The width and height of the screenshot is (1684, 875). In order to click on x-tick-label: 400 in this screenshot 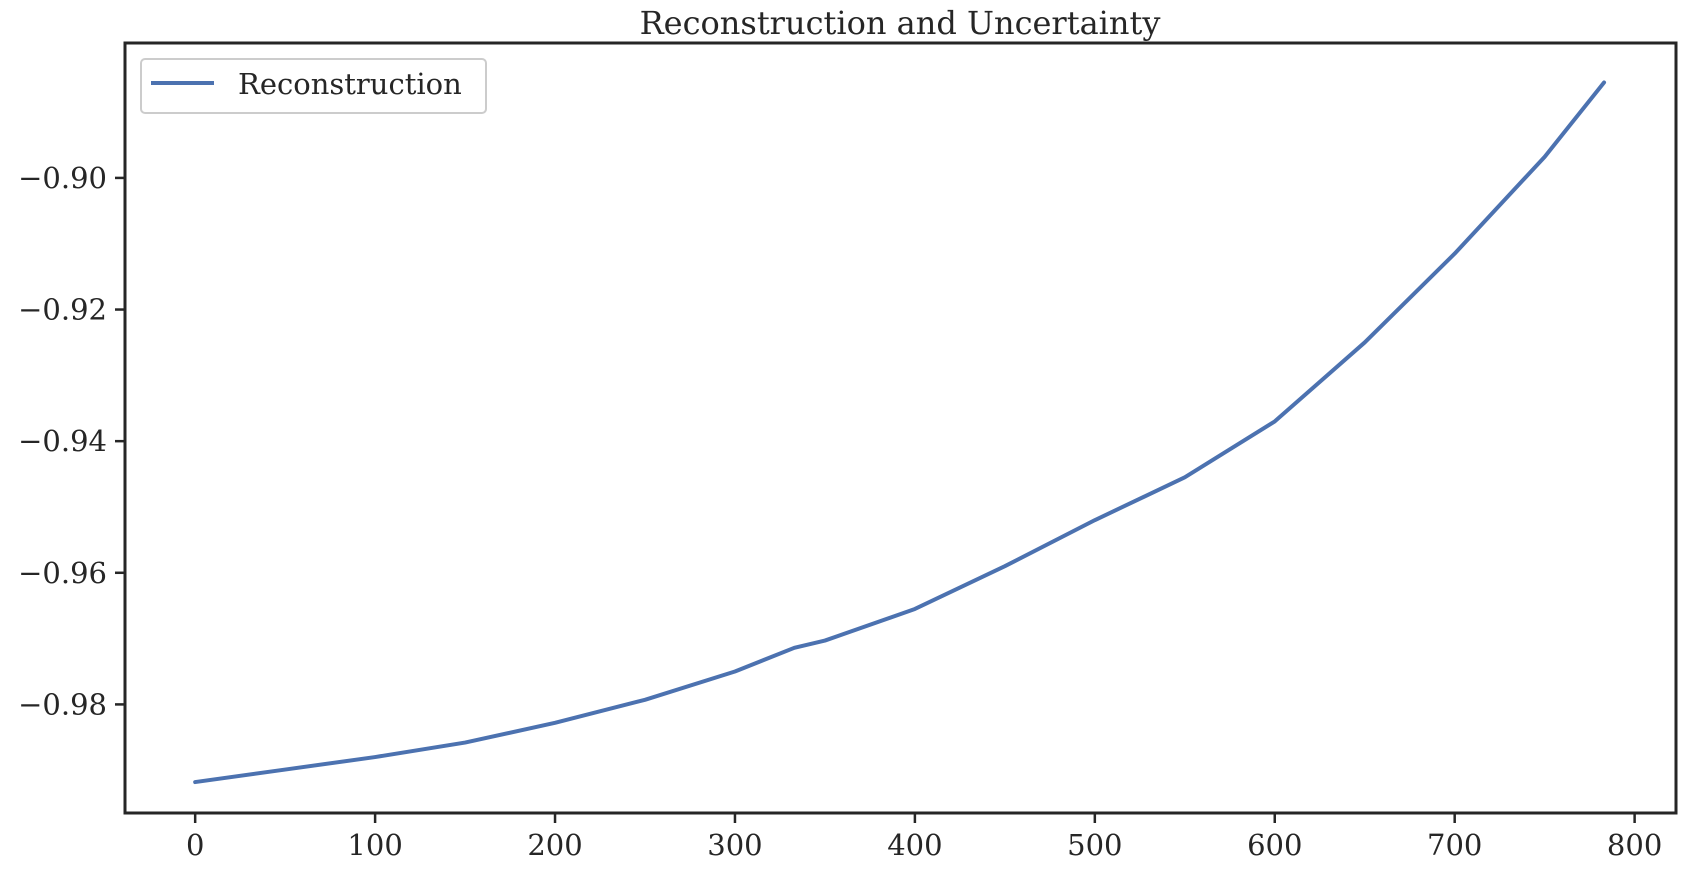, I will do `click(914, 845)`.